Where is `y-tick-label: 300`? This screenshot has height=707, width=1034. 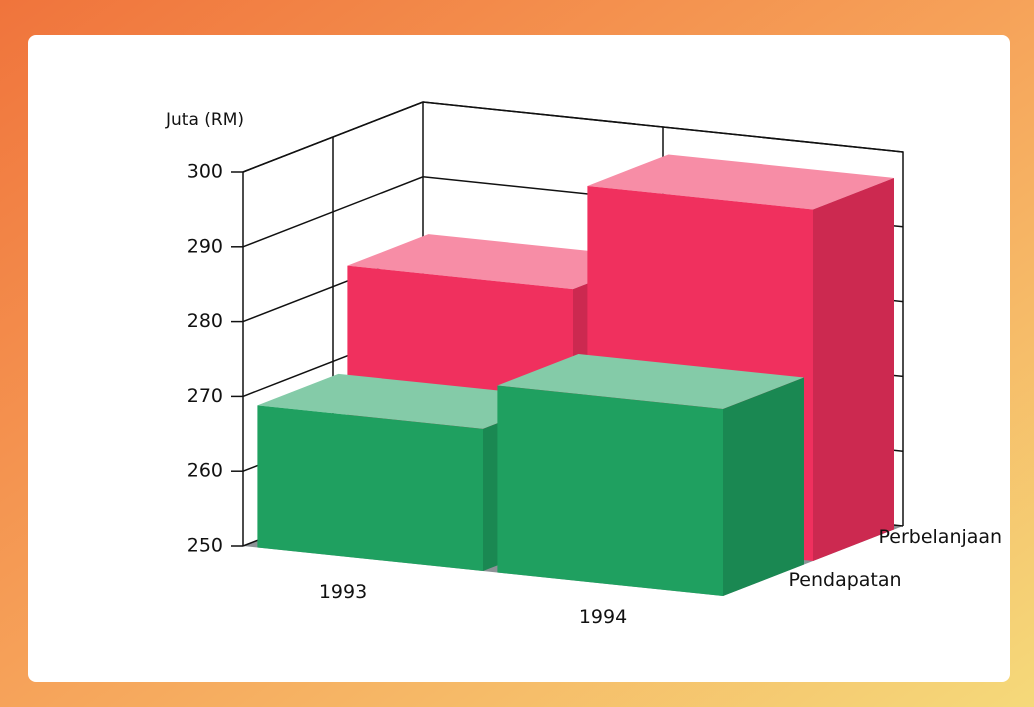
y-tick-label: 300 is located at coordinates (205, 172).